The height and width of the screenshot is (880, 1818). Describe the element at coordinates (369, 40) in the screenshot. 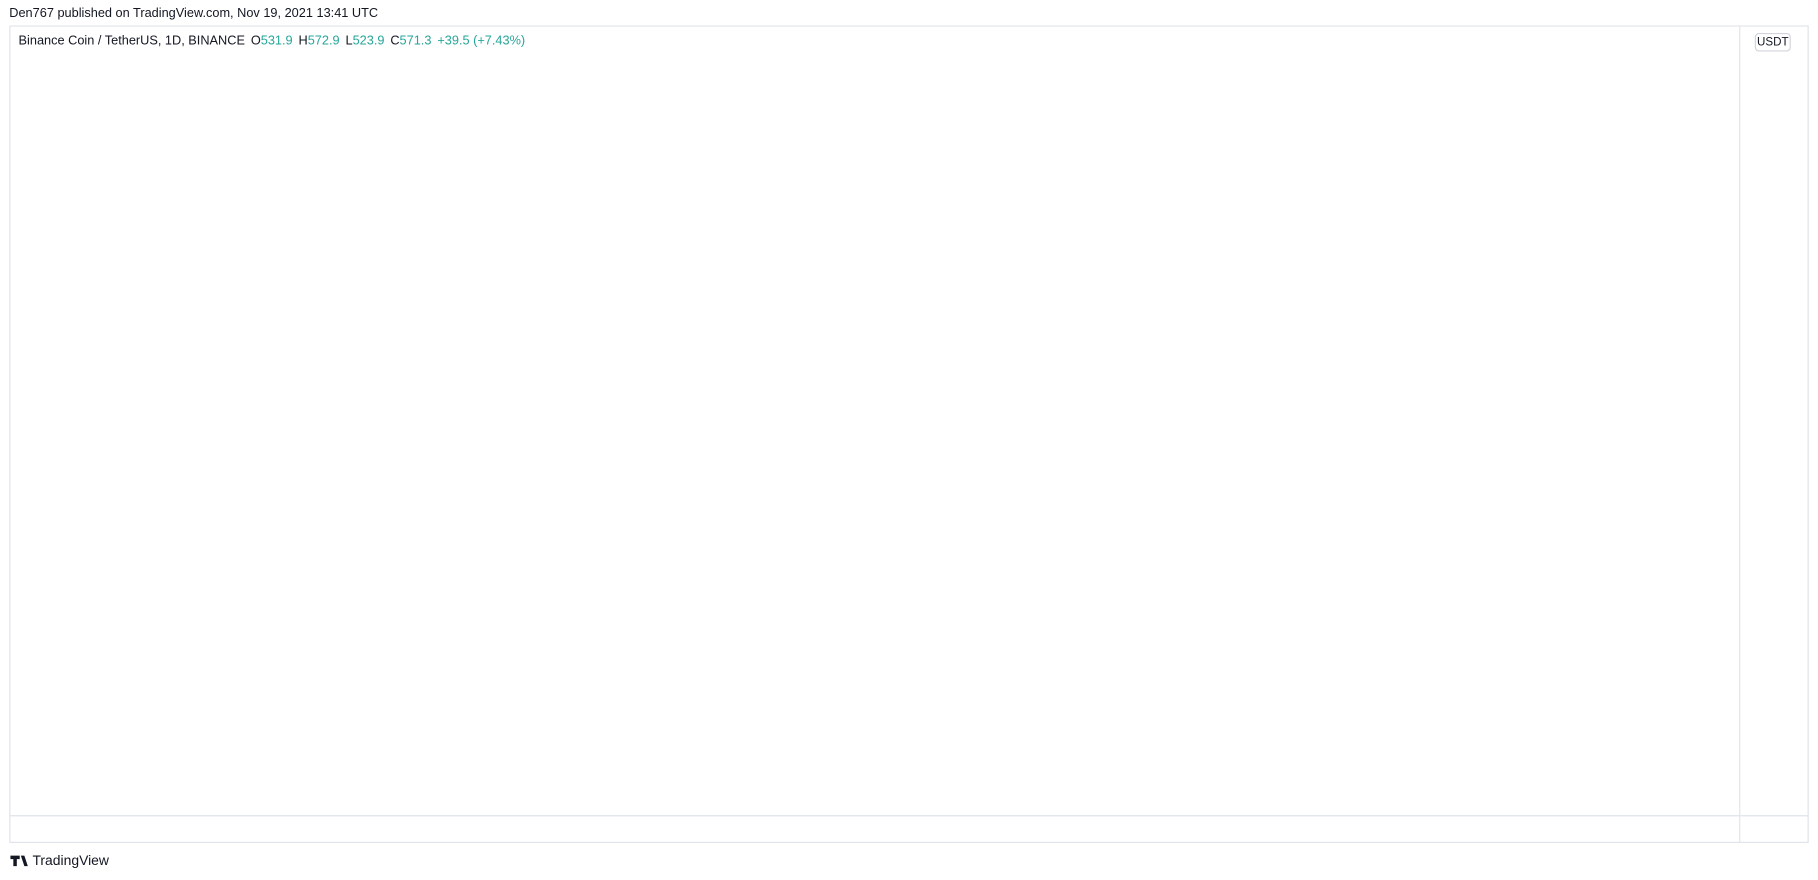

I see `legend-value: 523.9` at that location.